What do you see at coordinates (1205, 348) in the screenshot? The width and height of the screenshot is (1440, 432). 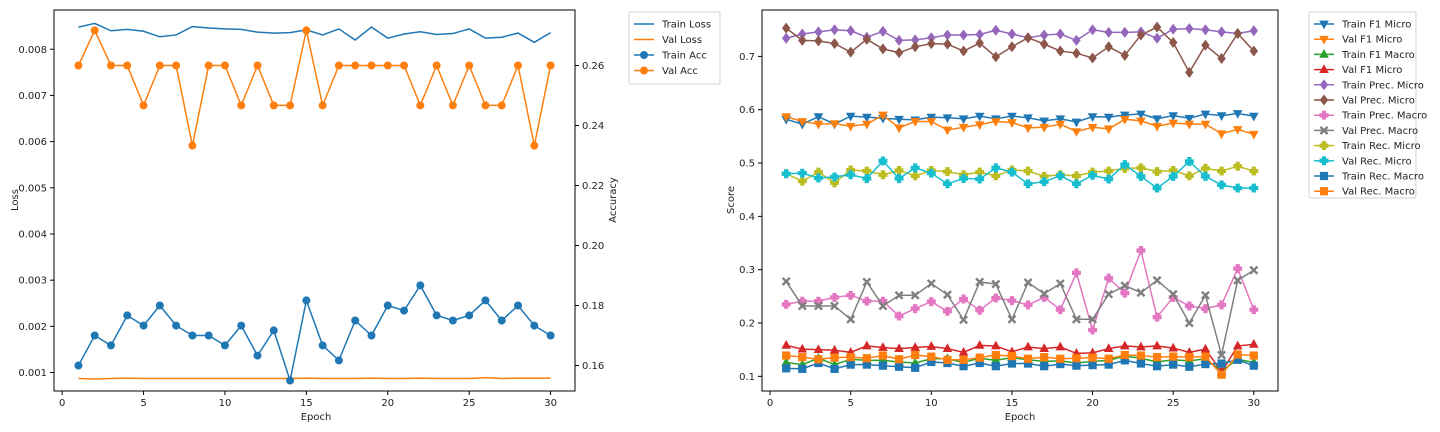 I see `data-point-val-f1-micro` at bounding box center [1205, 348].